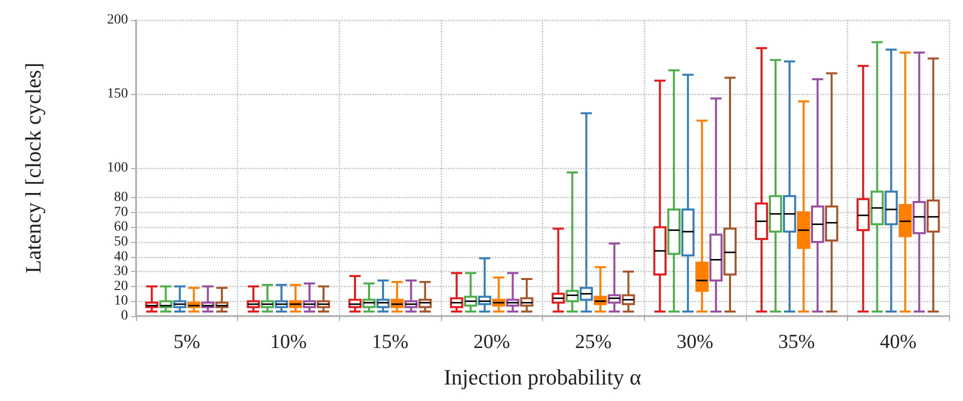 The image size is (963, 401). What do you see at coordinates (121, 256) in the screenshot?
I see `y-tick-label: 40` at bounding box center [121, 256].